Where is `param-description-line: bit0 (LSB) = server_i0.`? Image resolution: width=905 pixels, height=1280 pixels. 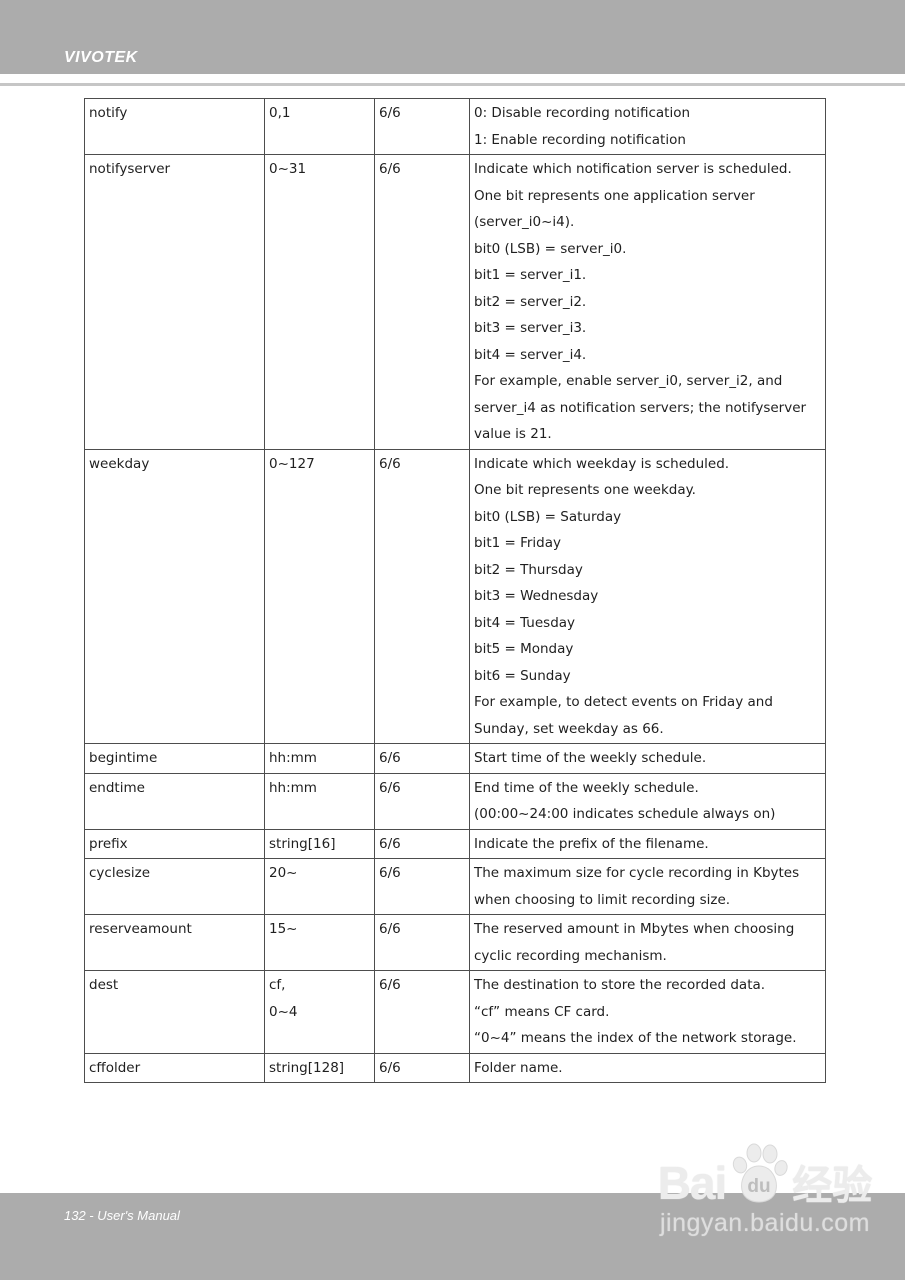
param-description-line: bit0 (LSB) = server_i0. is located at coordinates (550, 248).